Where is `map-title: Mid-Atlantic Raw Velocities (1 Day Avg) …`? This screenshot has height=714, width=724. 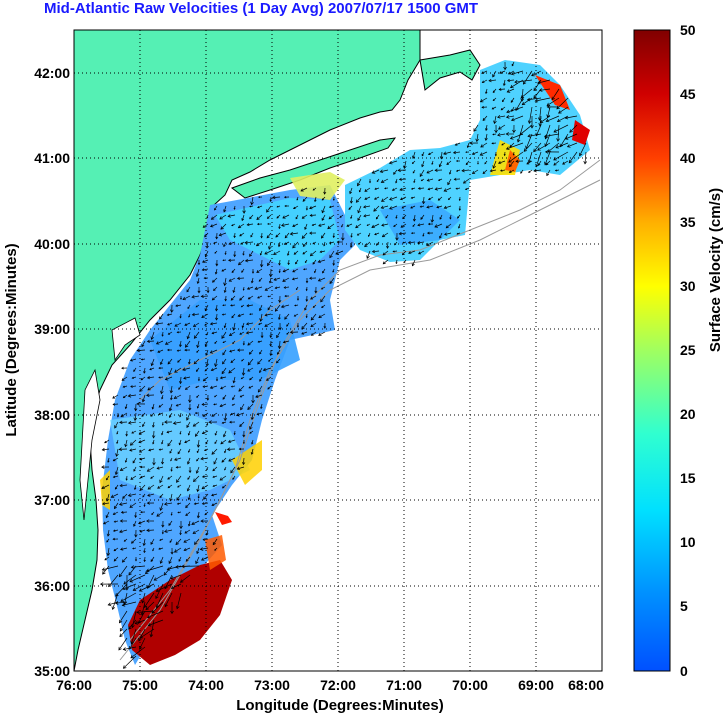
map-title: Mid-Atlantic Raw Velocities (1 Day Avg) … is located at coordinates (261, 8).